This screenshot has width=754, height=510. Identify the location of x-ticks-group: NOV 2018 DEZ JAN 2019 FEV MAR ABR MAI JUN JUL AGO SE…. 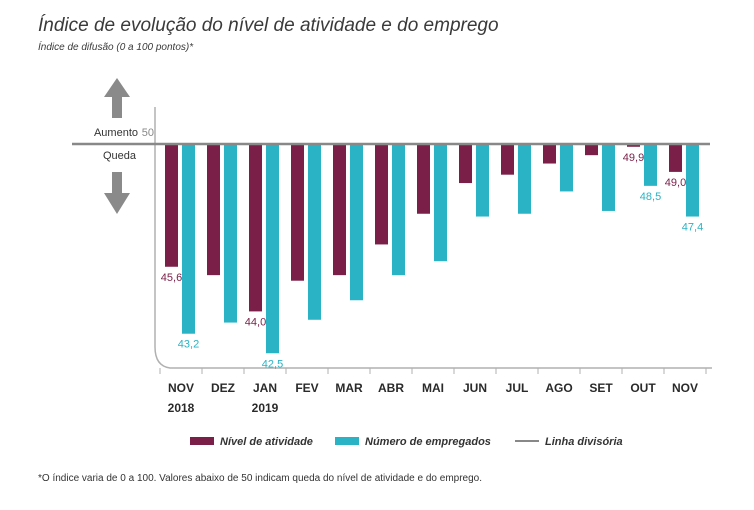
(433, 391).